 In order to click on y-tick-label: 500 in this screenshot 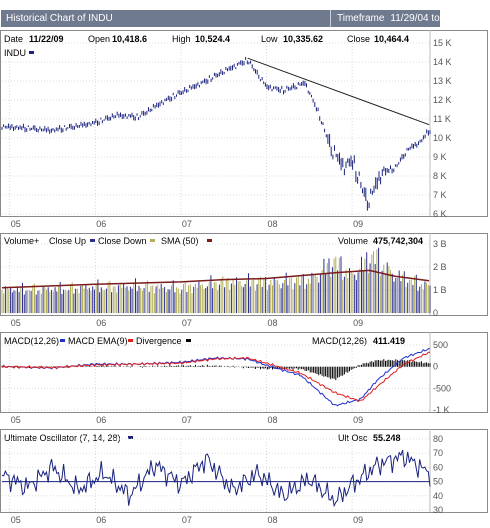, I will do `click(440, 345)`.